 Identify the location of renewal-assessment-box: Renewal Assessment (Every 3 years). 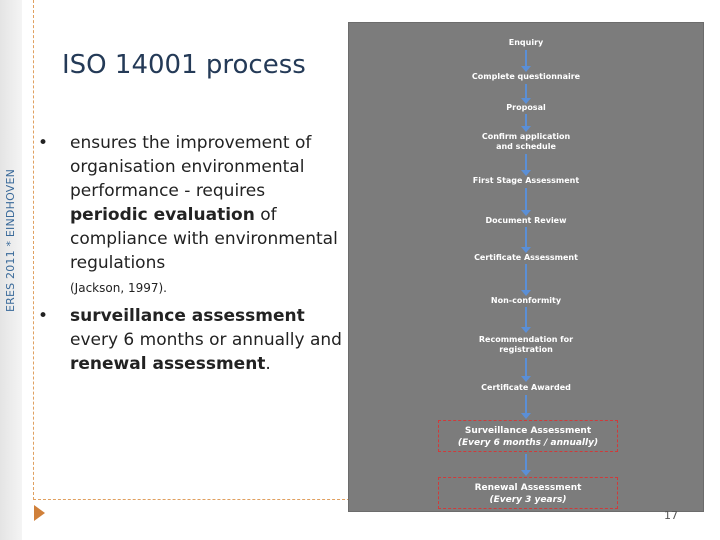
(528, 493).